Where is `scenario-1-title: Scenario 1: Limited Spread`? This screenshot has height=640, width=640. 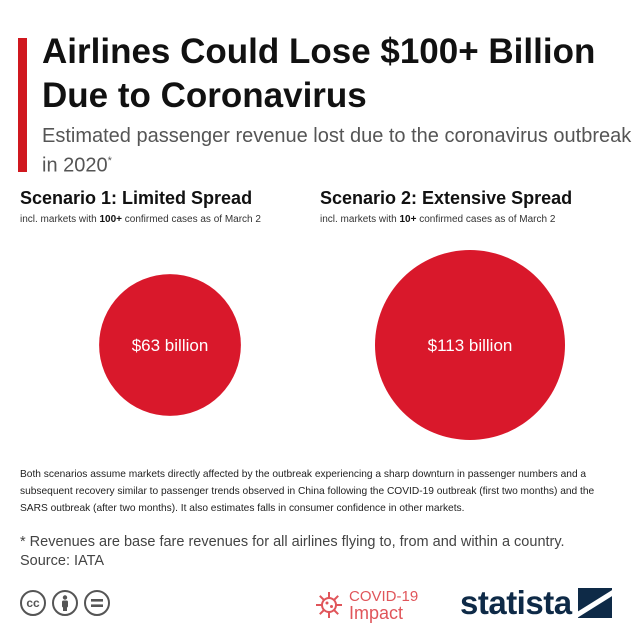 scenario-1-title: Scenario 1: Limited Spread is located at coordinates (136, 198).